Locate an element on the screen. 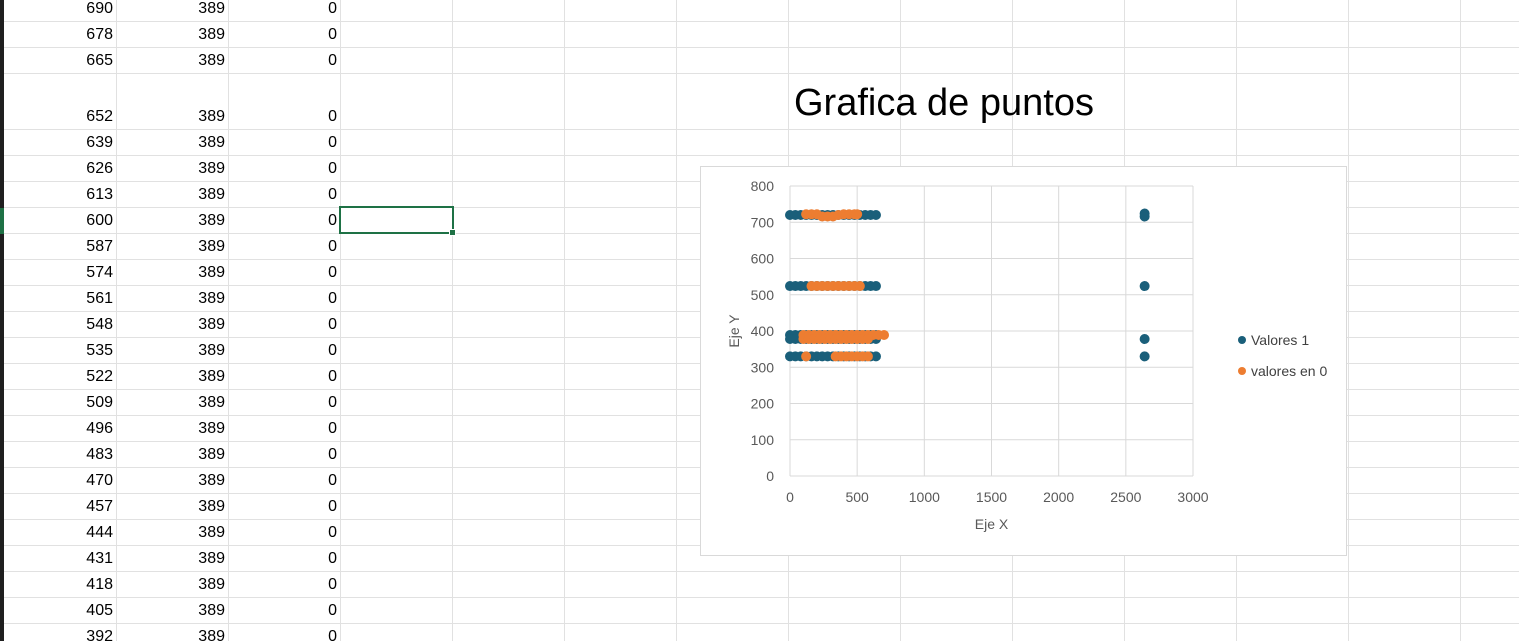  y-tick-label: 800 is located at coordinates (763, 186).